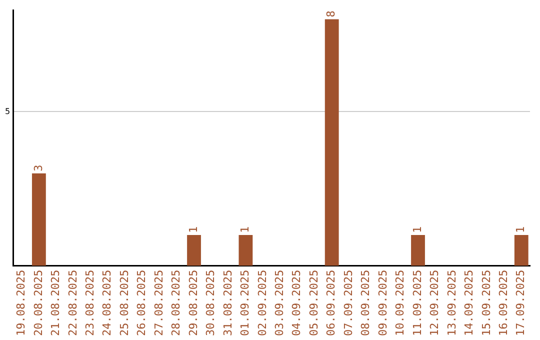  I want to click on x-tick-label: 31.08.2025, so click(227, 303).